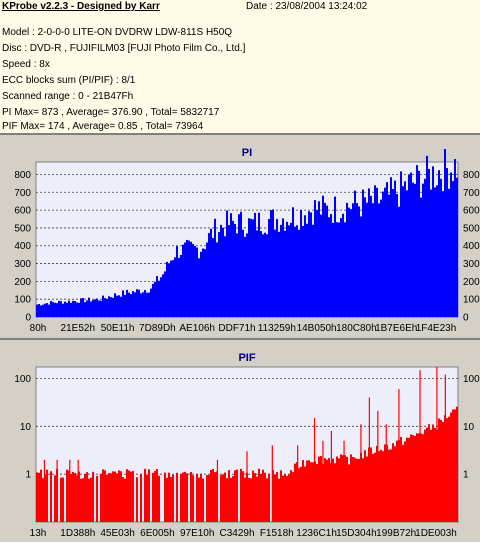  What do you see at coordinates (22, 300) in the screenshot?
I see `y-tick-label: 100` at bounding box center [22, 300].